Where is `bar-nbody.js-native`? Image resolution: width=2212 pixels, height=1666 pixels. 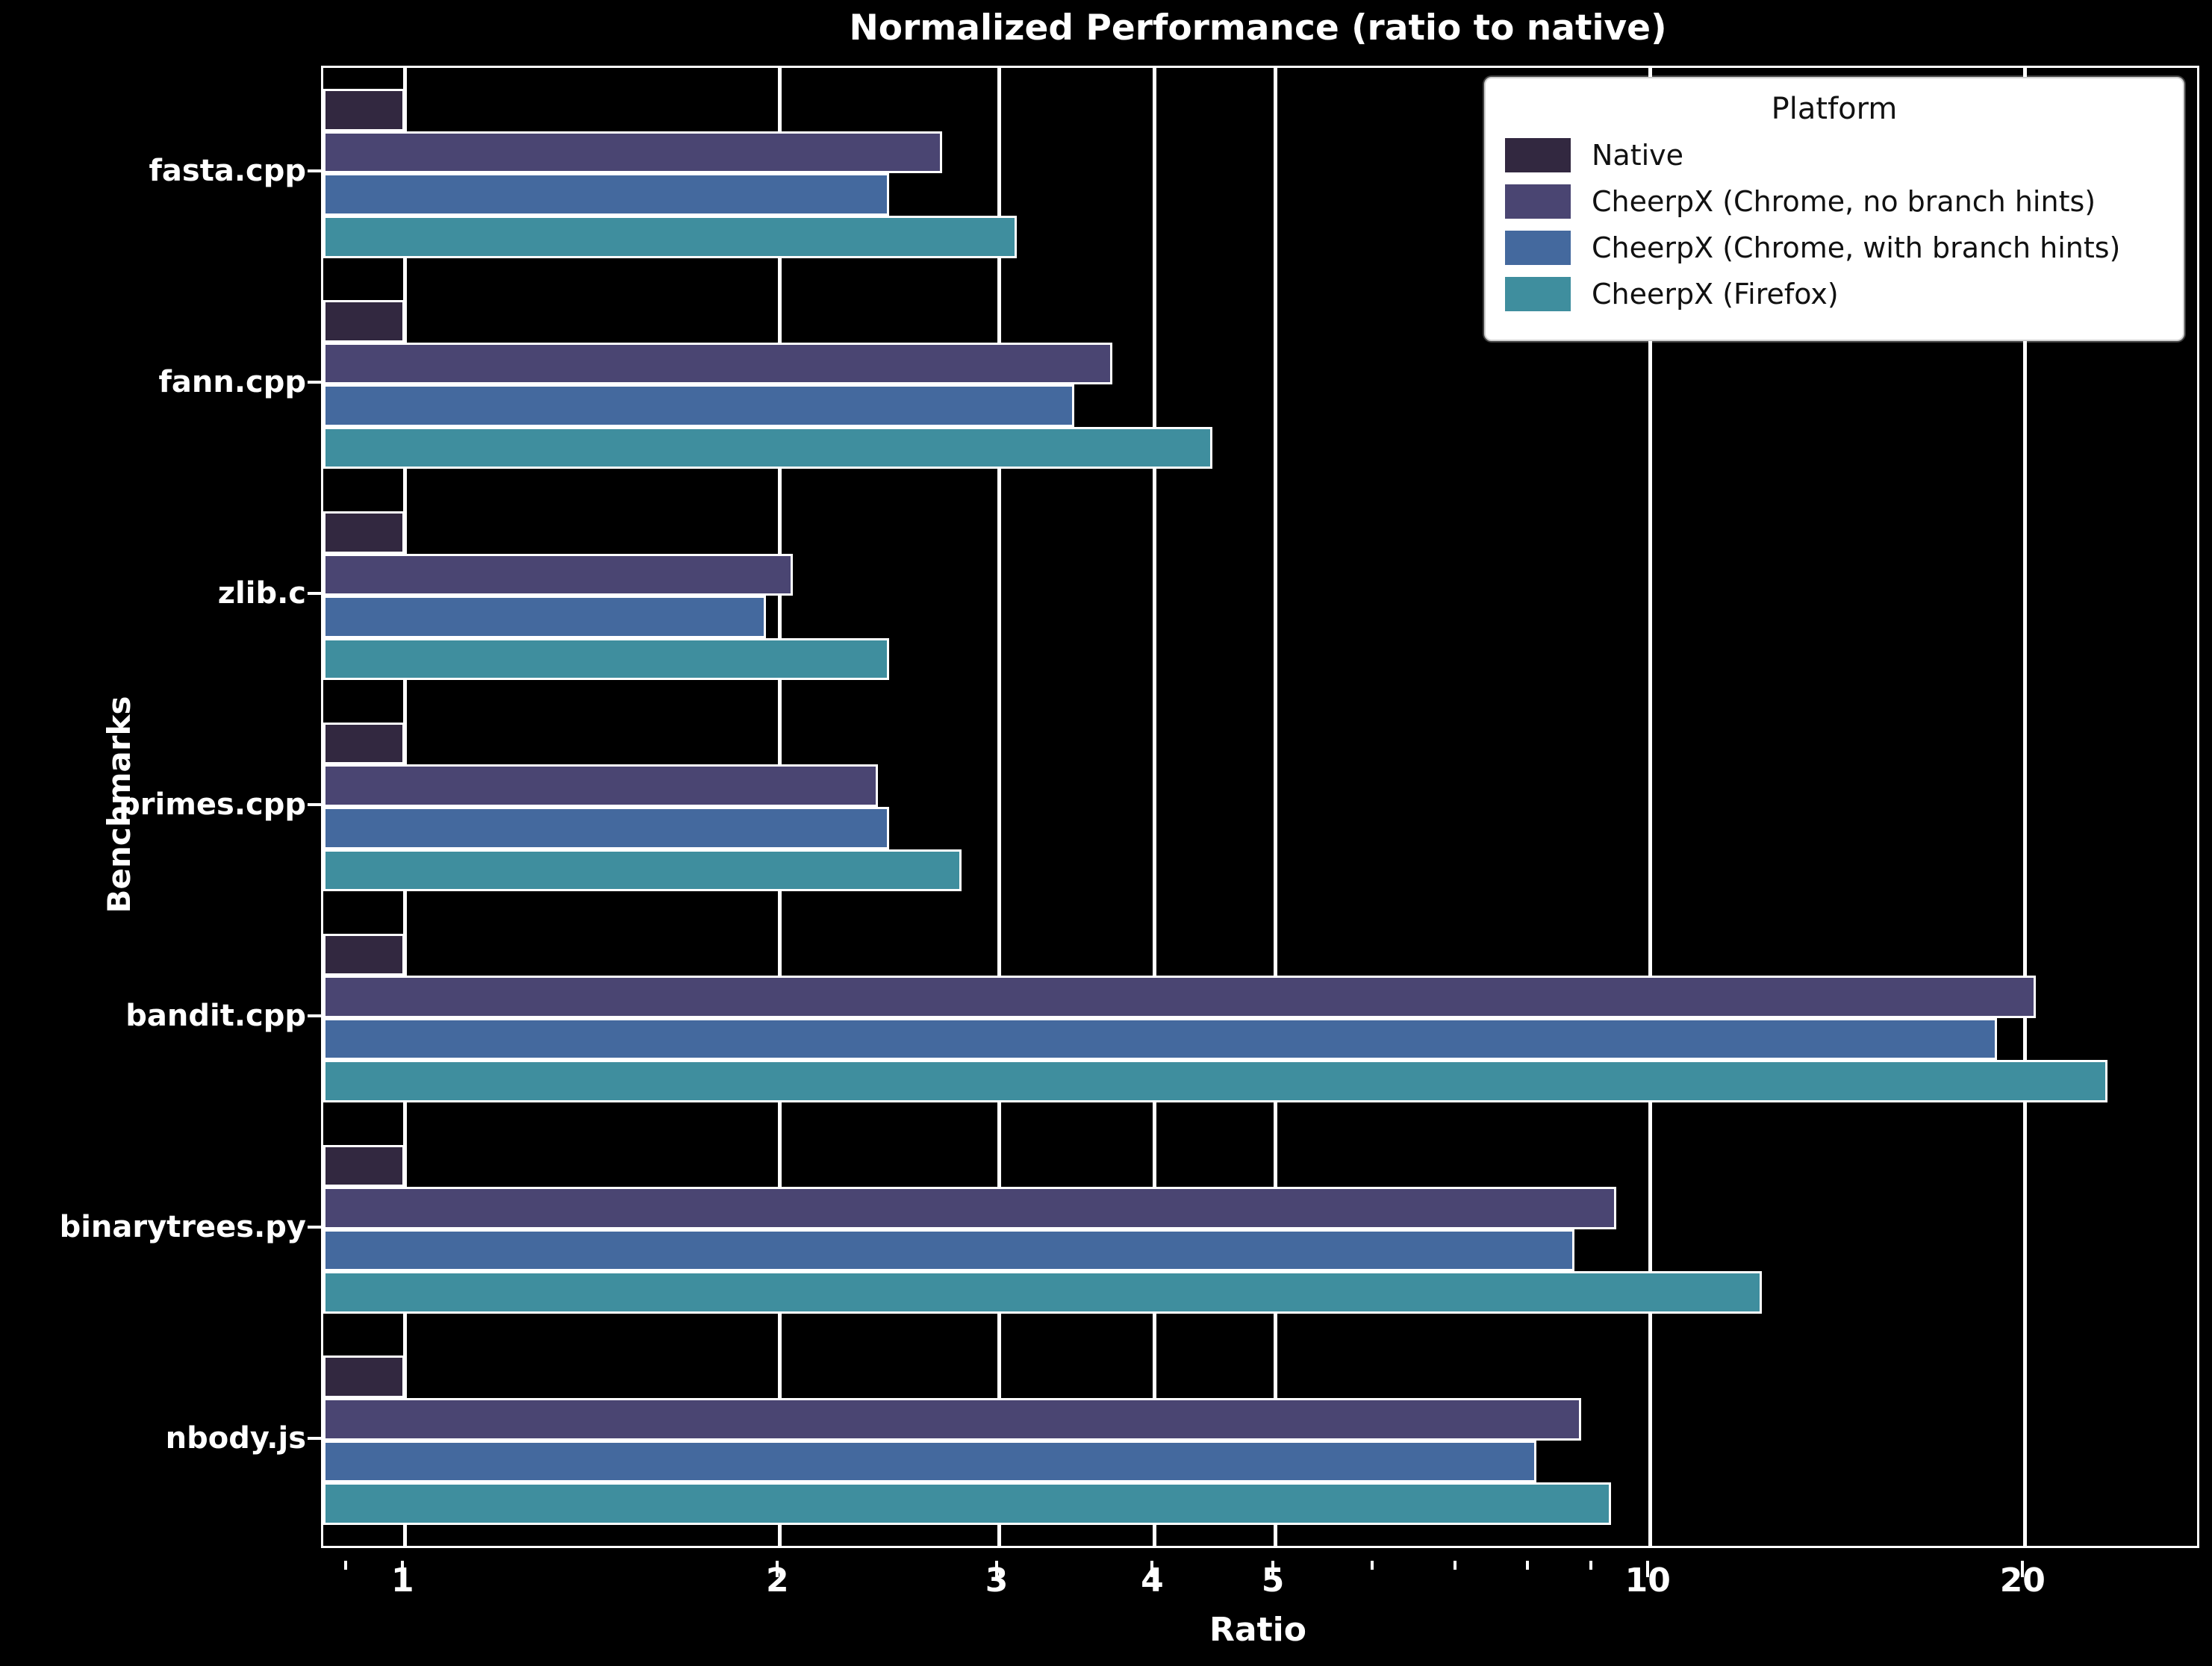
bar-nbody.js-native is located at coordinates (364, 1376).